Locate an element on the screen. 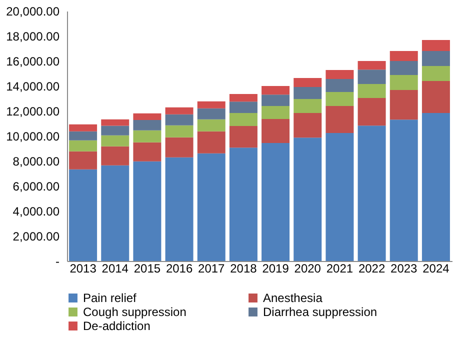 This screenshot has height=345, width=469. x-tick-label: 2019 is located at coordinates (276, 269).